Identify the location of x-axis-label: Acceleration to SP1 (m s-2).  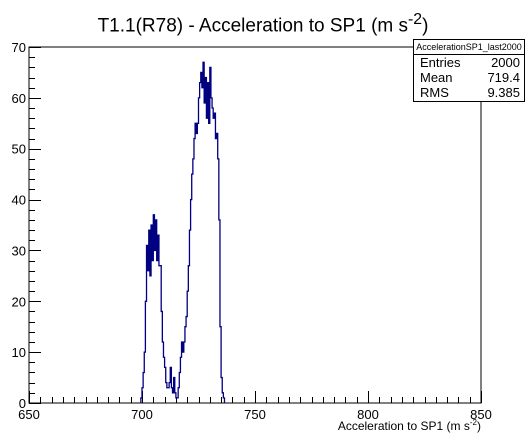
(409, 425).